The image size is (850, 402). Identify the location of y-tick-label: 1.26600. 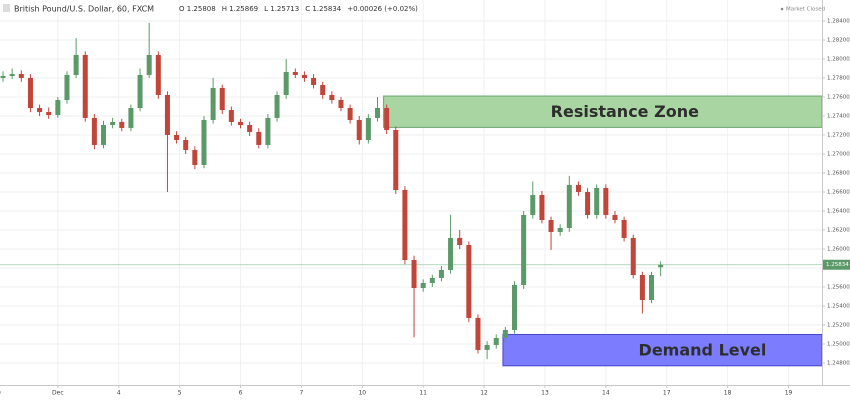
(838, 192).